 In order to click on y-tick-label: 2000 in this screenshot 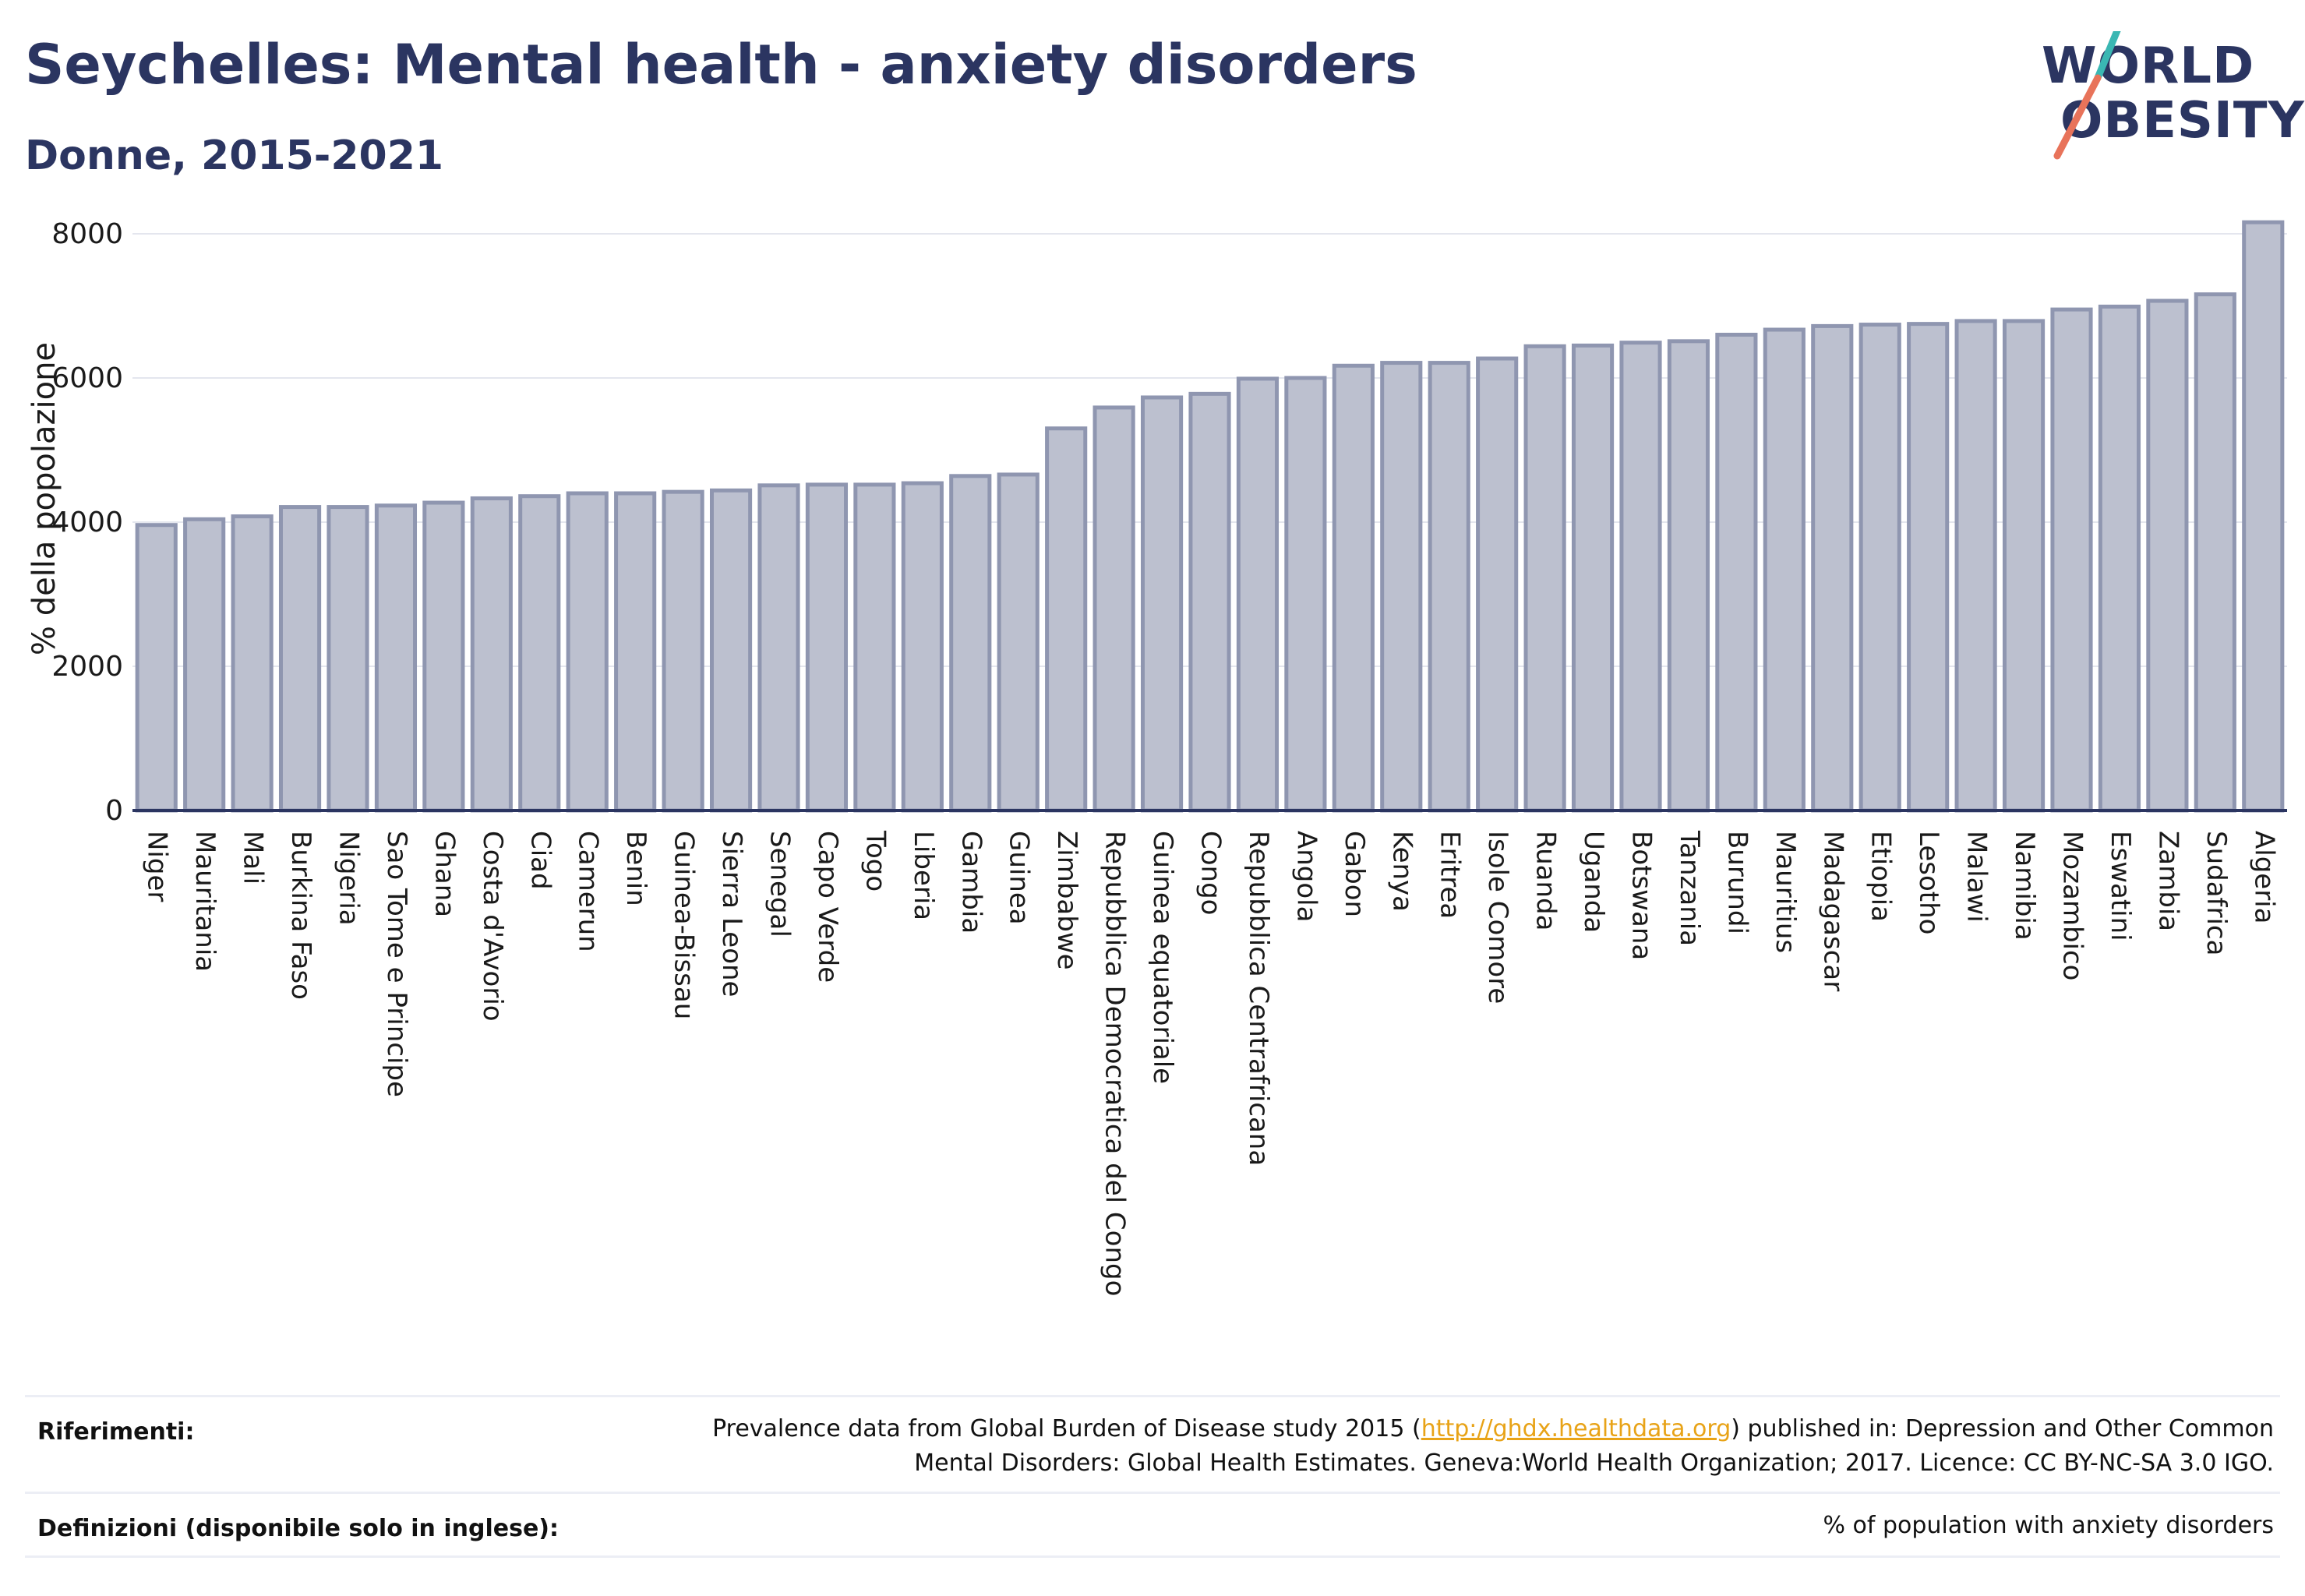, I will do `click(87, 667)`.